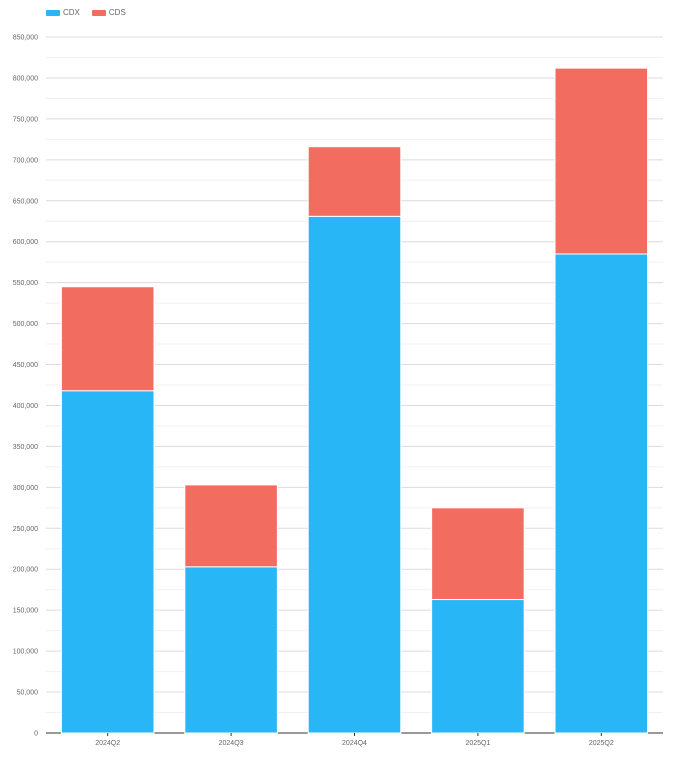 The height and width of the screenshot is (759, 677). What do you see at coordinates (28, 693) in the screenshot?
I see `y-tick-label: 50,000` at bounding box center [28, 693].